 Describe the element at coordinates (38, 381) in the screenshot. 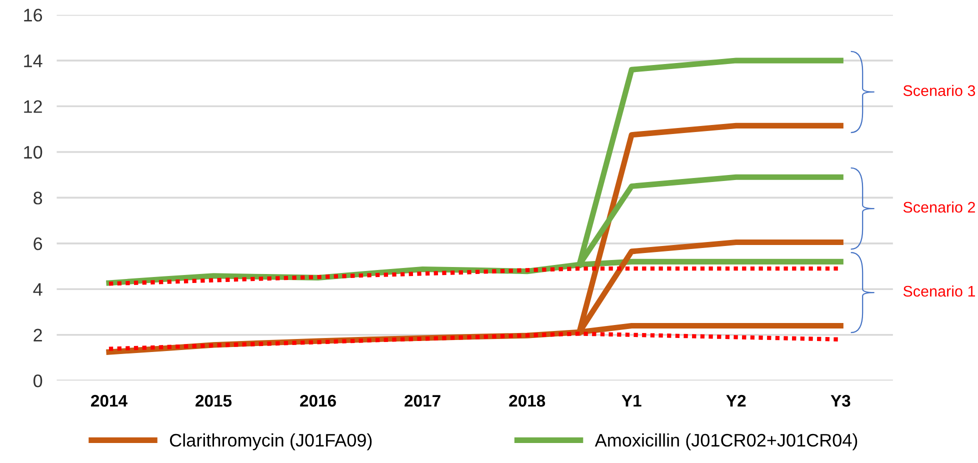

I see `y-tick-label: 0` at that location.